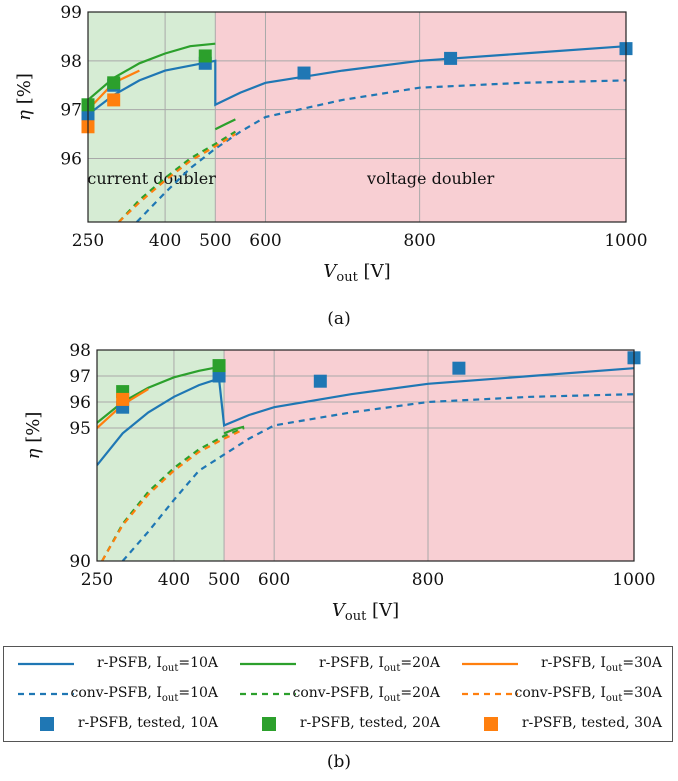 This screenshot has height=781, width=678. What do you see at coordinates (144, 694) in the screenshot?
I see `legend-label: conv-PSFB, Iout=10A` at bounding box center [144, 694].